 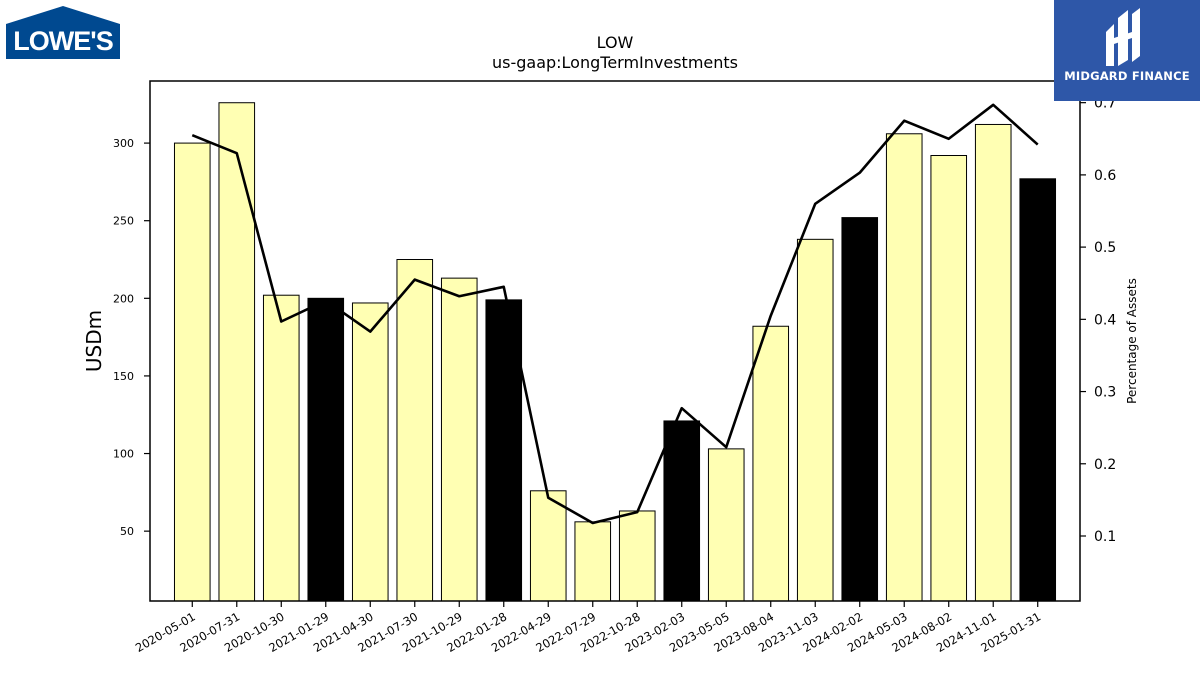 What do you see at coordinates (123, 221) in the screenshot?
I see `y-tick-label: 250` at bounding box center [123, 221].